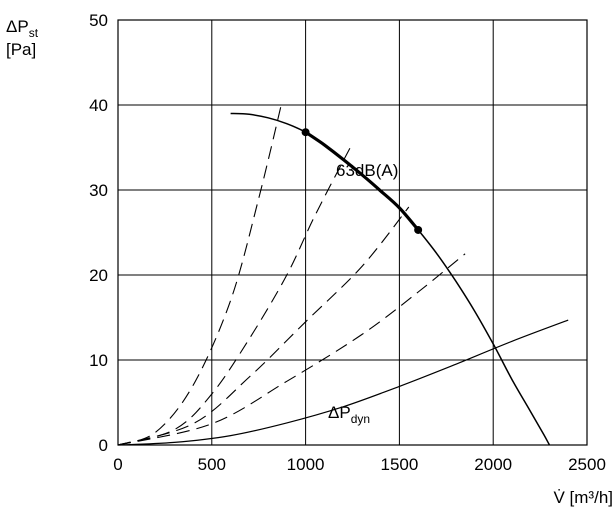  What do you see at coordinates (367, 170) in the screenshot?
I see `annotation-63dba: 63dB(A)` at bounding box center [367, 170].